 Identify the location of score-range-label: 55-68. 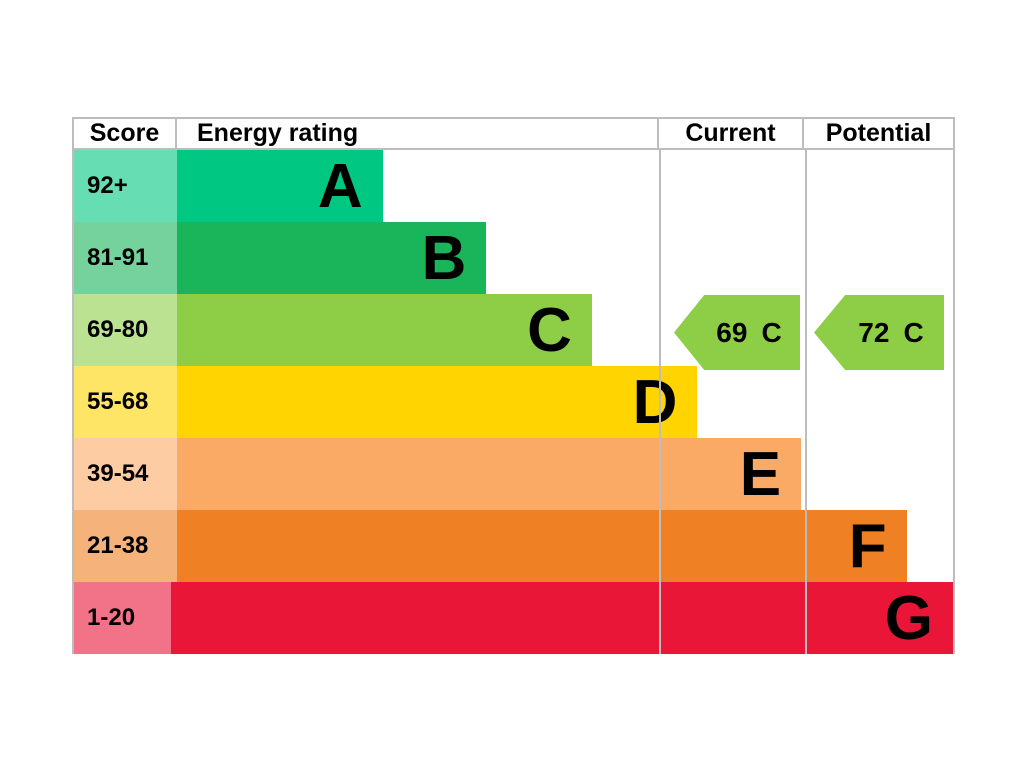
(125, 402).